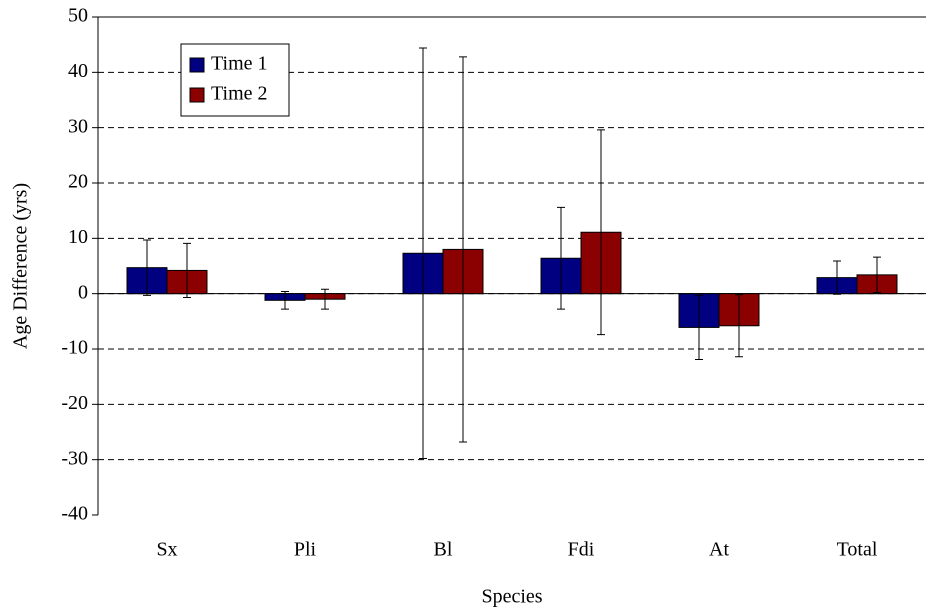 The height and width of the screenshot is (610, 926). What do you see at coordinates (74, 514) in the screenshot?
I see `y-tick-label: -40` at bounding box center [74, 514].